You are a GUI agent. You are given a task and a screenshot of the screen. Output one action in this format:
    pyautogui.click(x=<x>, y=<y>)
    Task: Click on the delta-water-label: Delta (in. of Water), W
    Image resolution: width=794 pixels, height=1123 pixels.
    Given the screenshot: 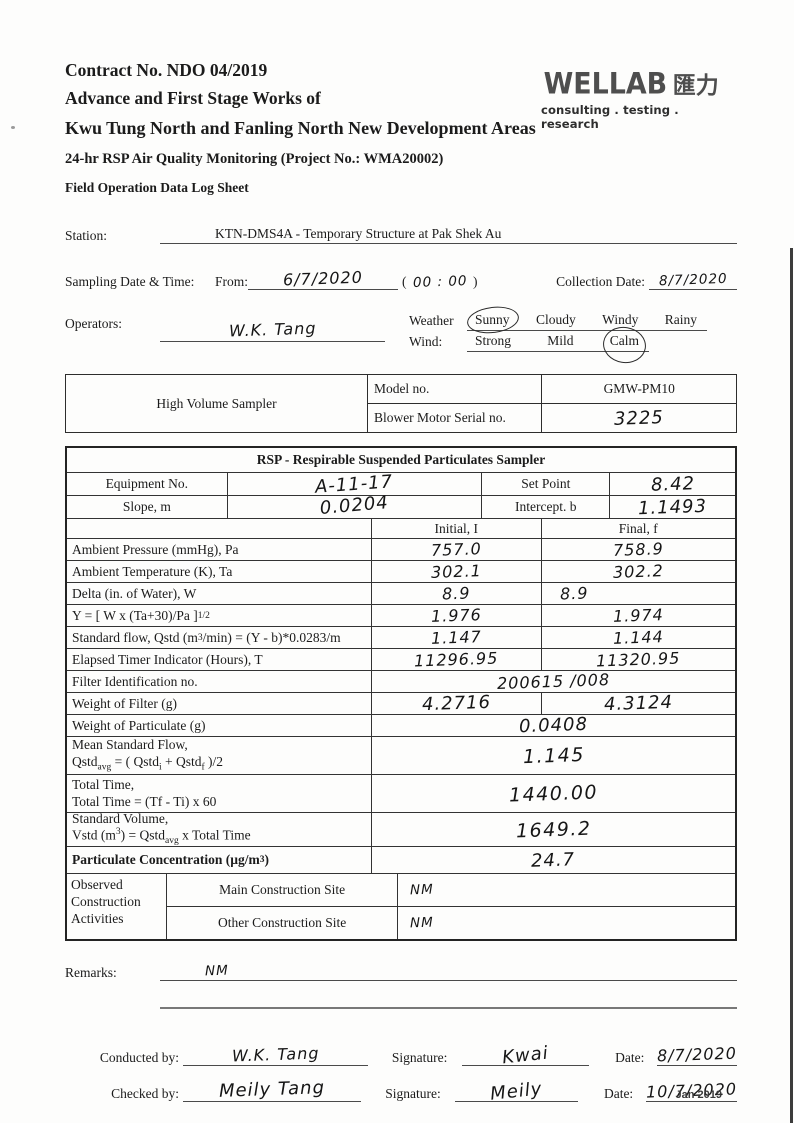 What is the action you would take?
    pyautogui.click(x=134, y=593)
    